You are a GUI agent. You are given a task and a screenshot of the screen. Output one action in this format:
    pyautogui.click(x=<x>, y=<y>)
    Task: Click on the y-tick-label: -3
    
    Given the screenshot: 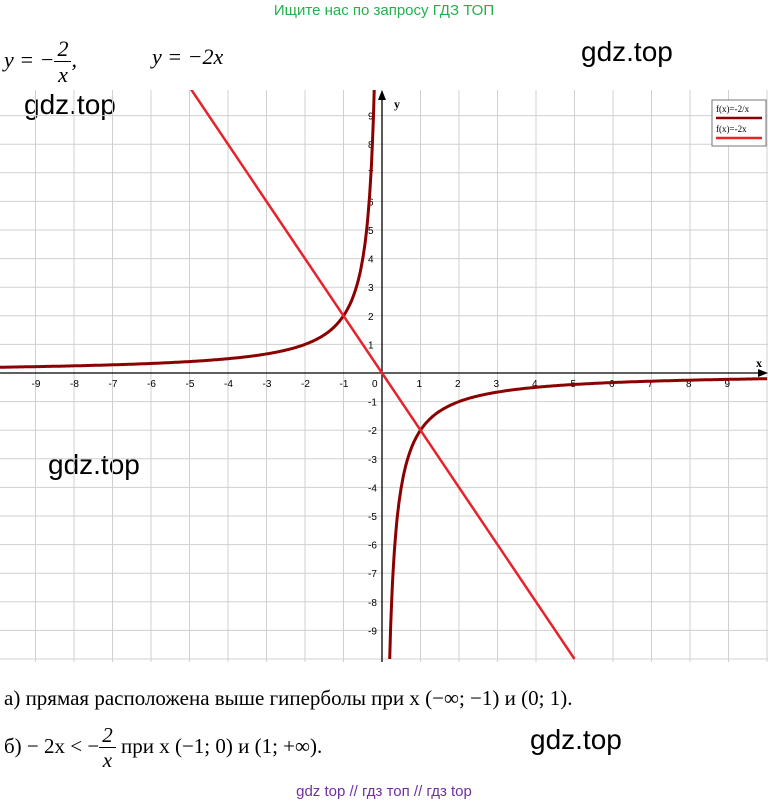 What is the action you would take?
    pyautogui.click(x=372, y=460)
    